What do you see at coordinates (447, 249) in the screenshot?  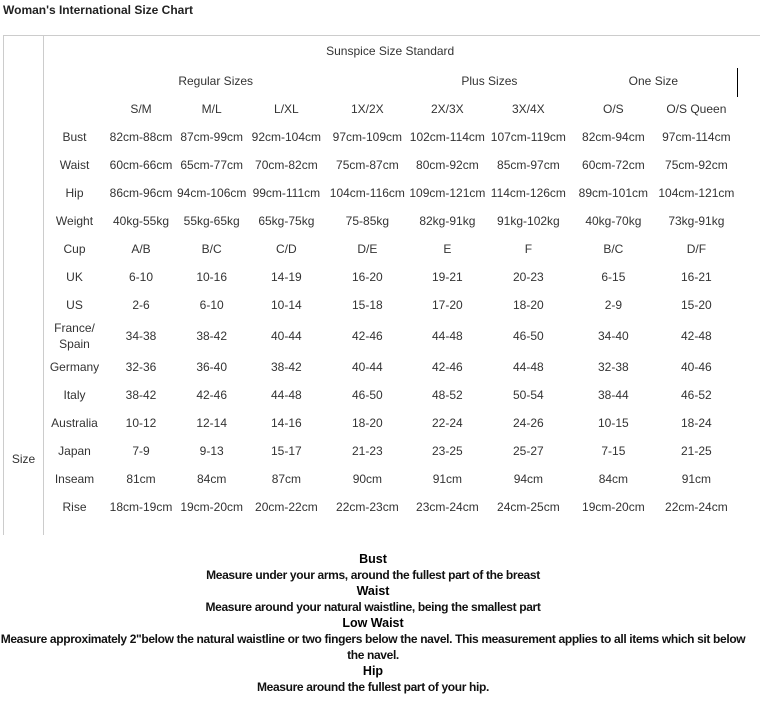 I see `table-cell: E` at bounding box center [447, 249].